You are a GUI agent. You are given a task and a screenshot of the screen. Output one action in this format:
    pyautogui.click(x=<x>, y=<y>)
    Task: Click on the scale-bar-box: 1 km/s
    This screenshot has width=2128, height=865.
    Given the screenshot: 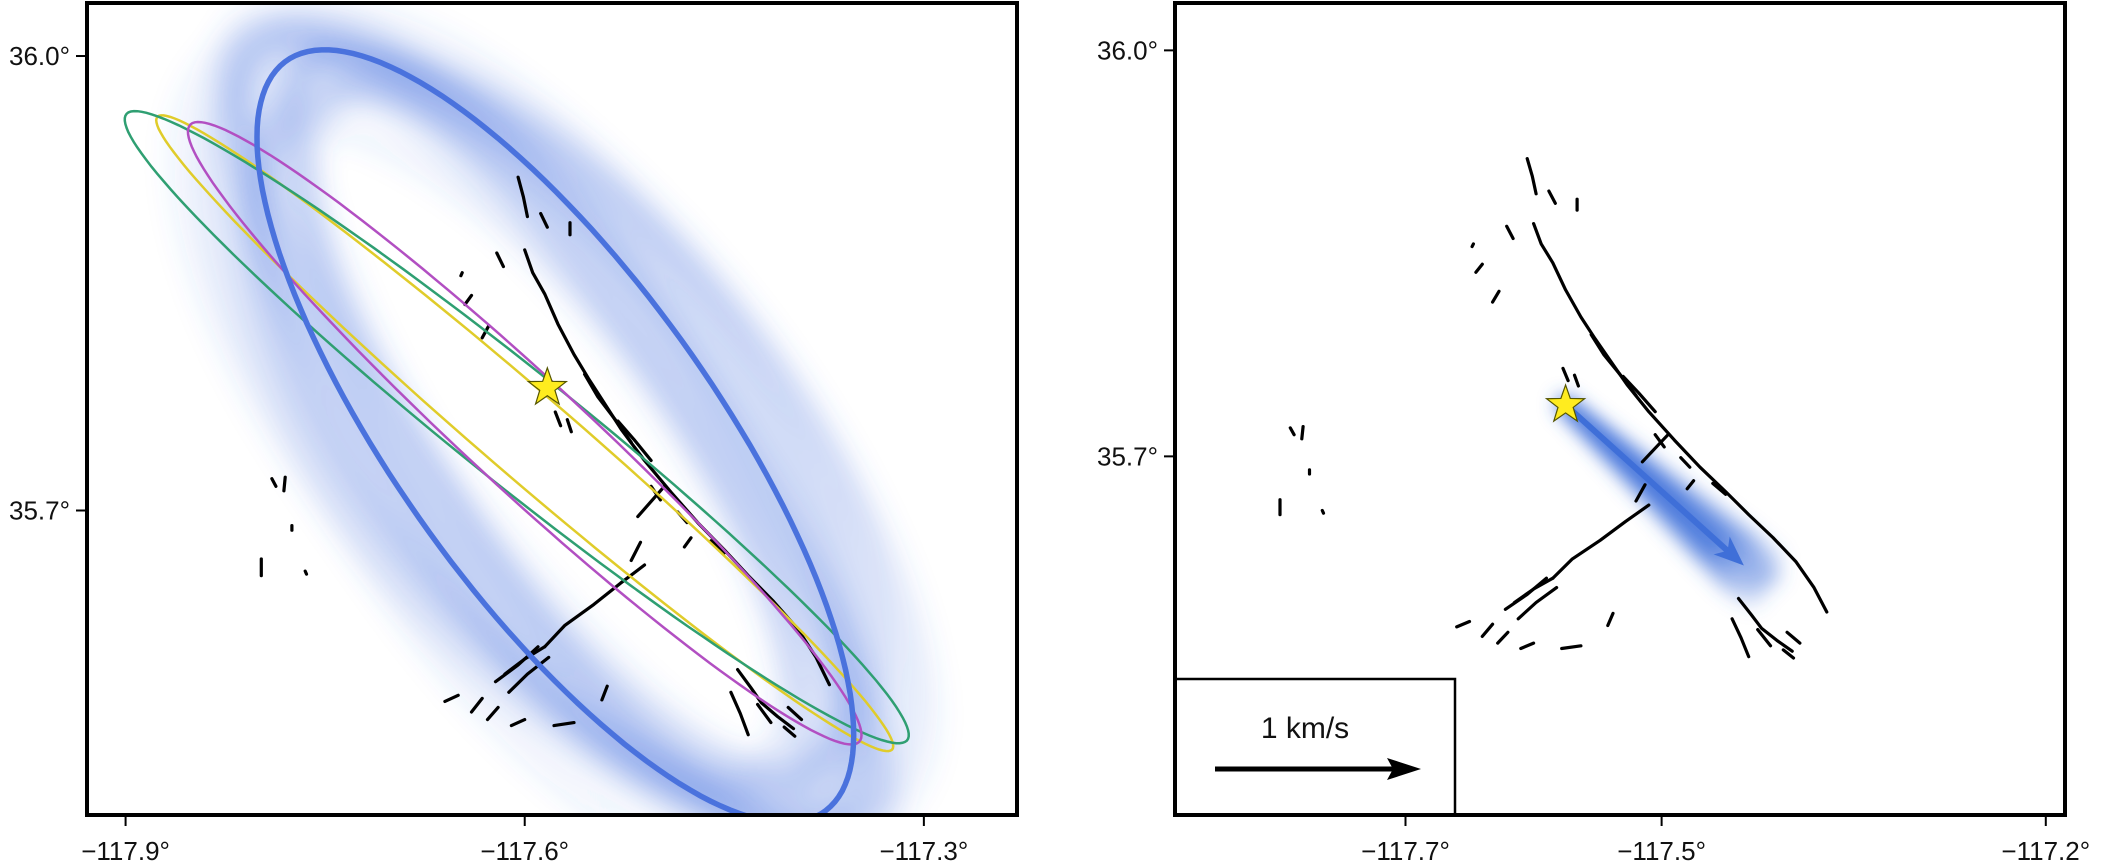 What is the action you would take?
    pyautogui.click(x=1316, y=746)
    